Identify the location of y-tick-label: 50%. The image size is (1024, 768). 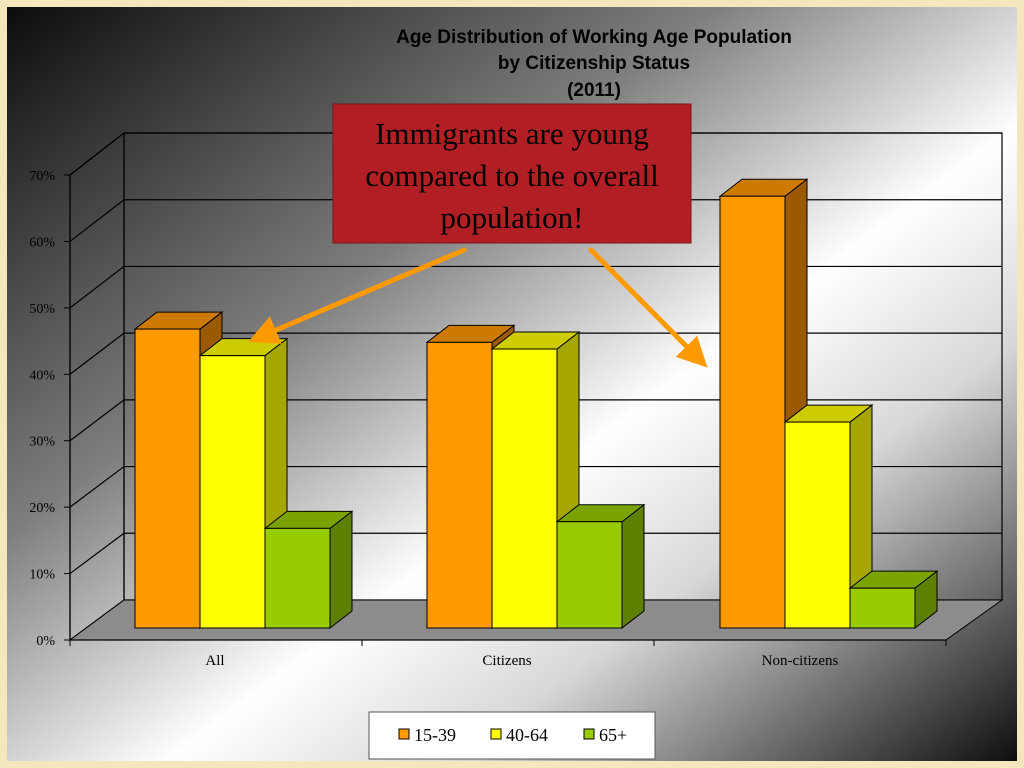
(42, 309).